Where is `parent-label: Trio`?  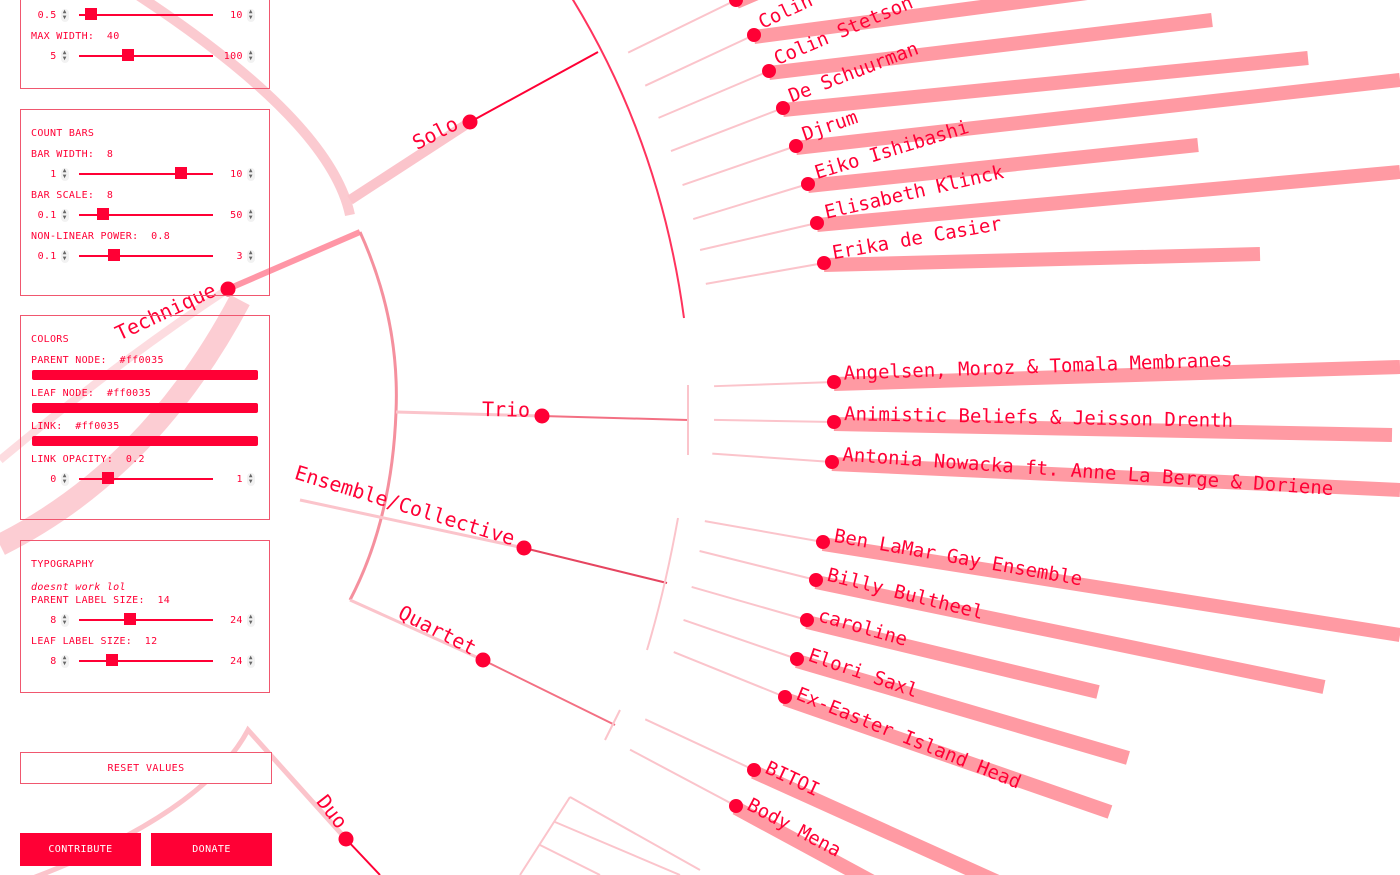
parent-label: Trio is located at coordinates (506, 409).